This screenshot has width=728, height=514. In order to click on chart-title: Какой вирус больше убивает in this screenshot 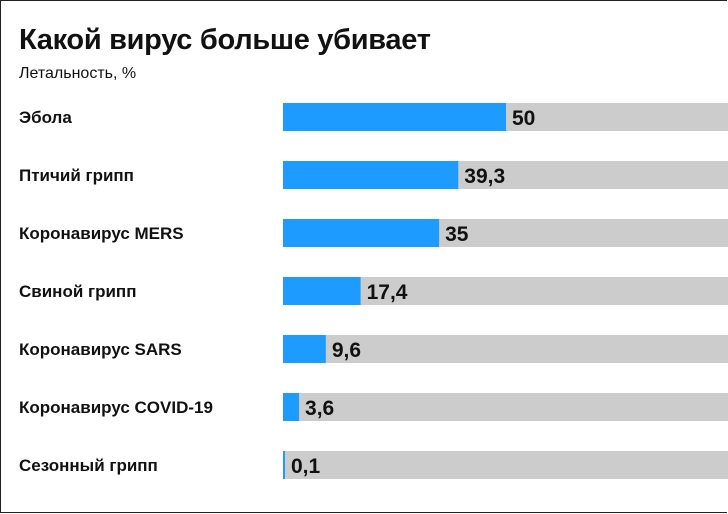, I will do `click(225, 40)`.